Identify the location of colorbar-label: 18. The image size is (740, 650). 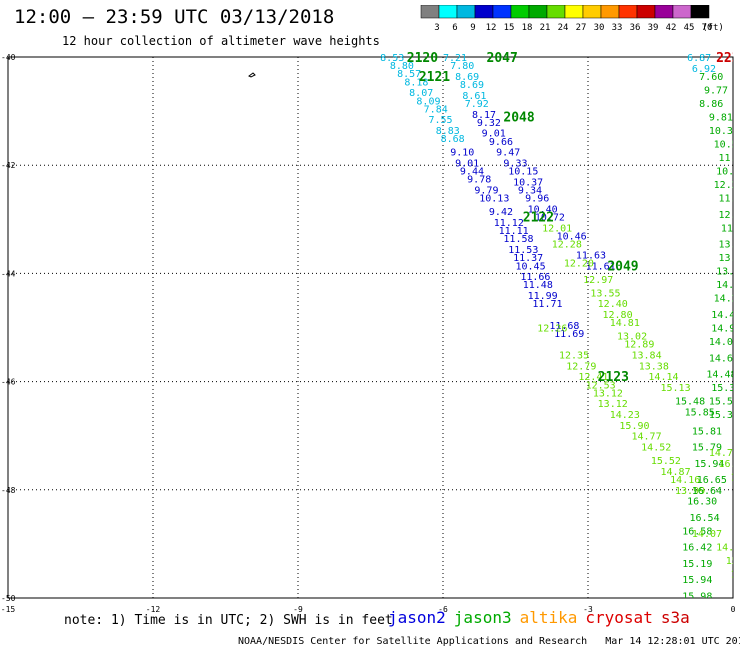
(527, 28).